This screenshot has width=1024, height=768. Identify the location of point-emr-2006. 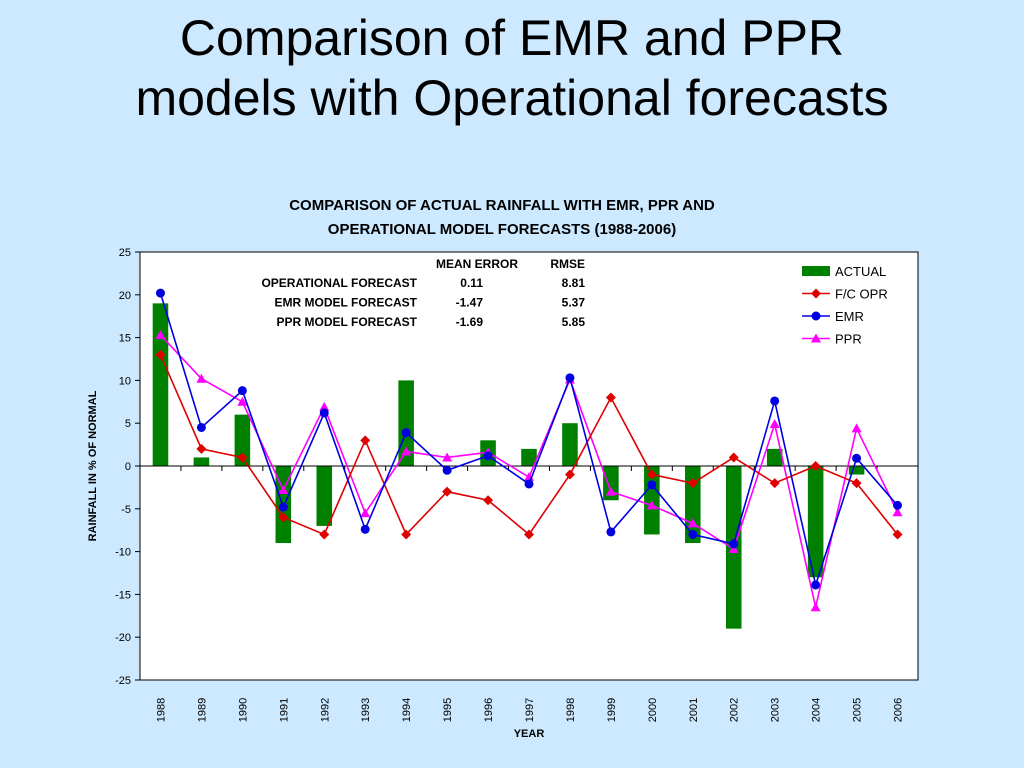
(898, 505).